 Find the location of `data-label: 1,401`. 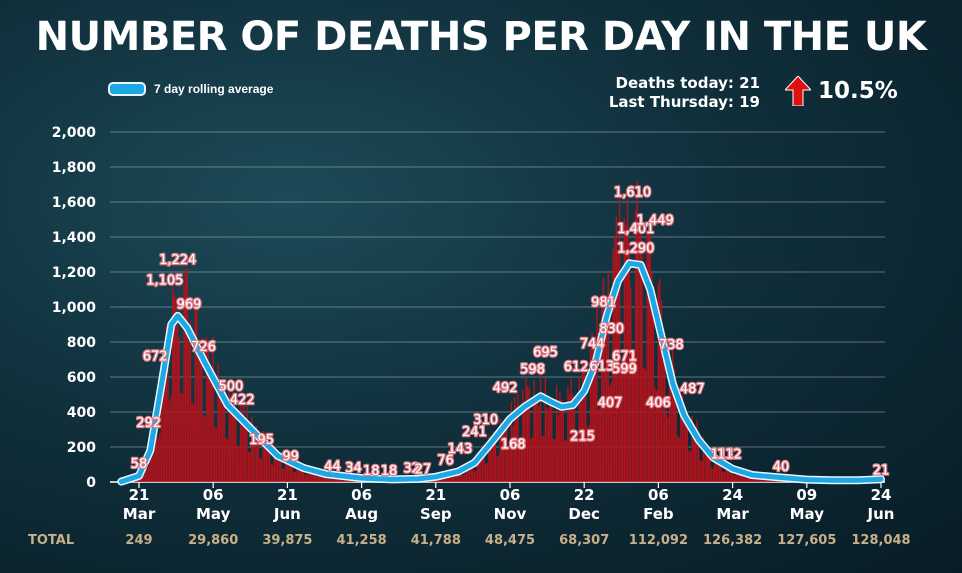

data-label: 1,401 is located at coordinates (635, 229).